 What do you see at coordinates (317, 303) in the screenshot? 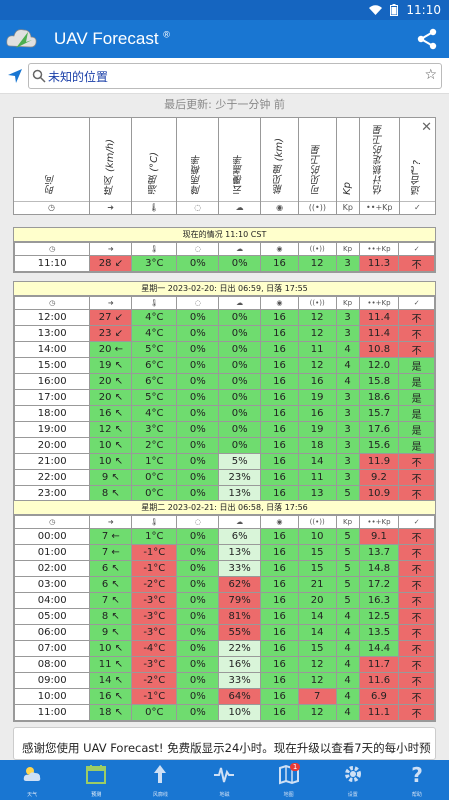
I see `column-icon: ((•))` at bounding box center [317, 303].